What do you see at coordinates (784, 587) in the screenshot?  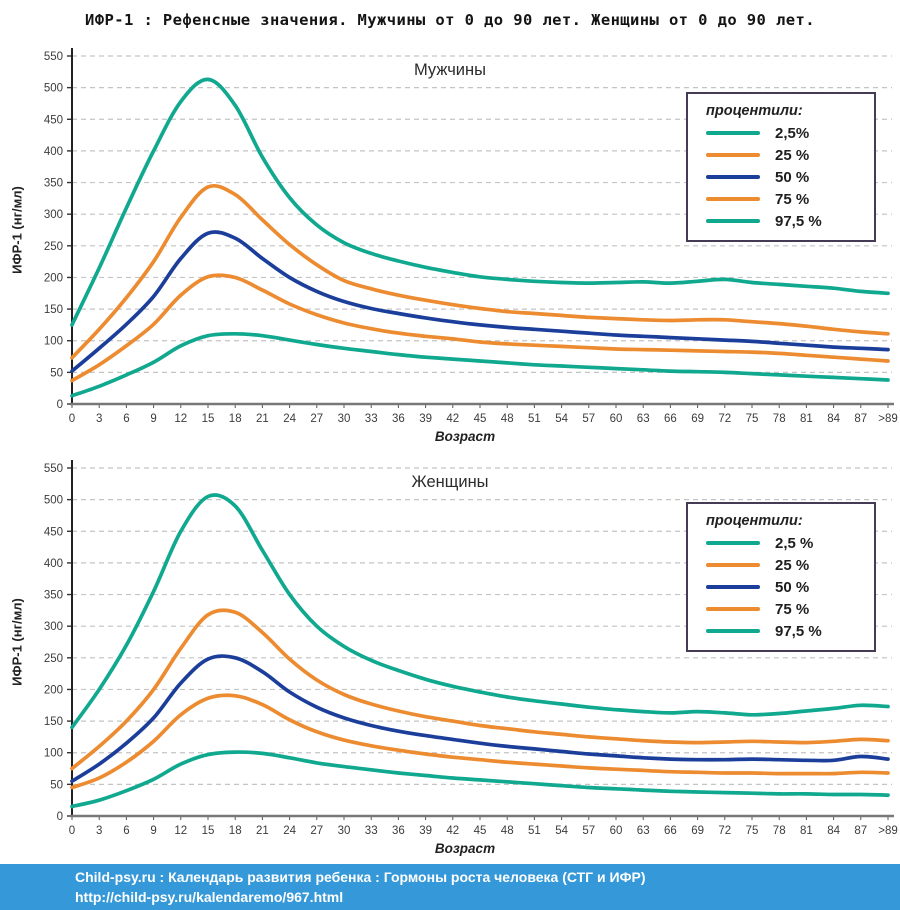 I see `legend-item: 50 %` at bounding box center [784, 587].